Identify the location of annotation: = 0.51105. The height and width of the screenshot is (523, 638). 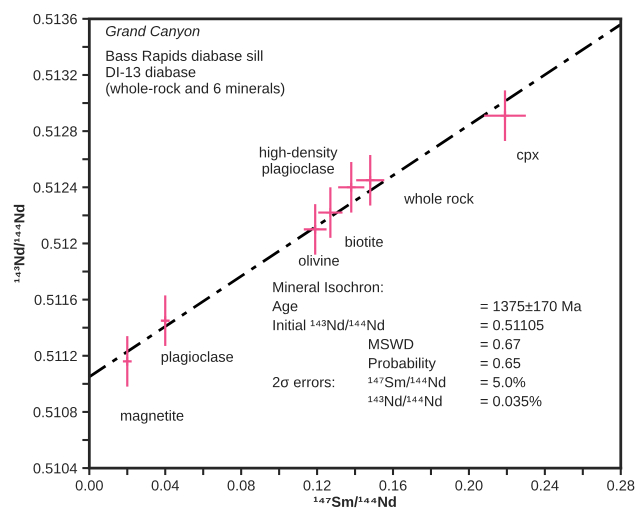
(512, 325).